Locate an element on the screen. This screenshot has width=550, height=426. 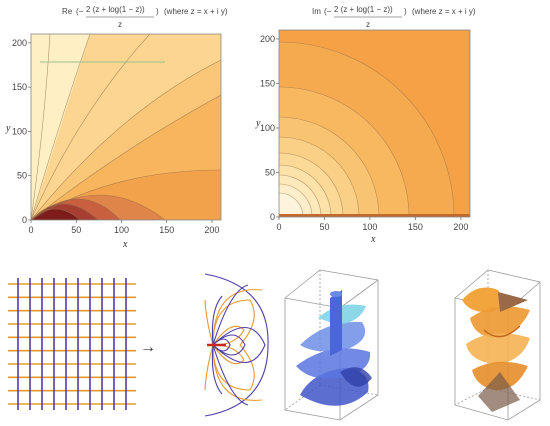
re-x-label: x is located at coordinates (125, 244).